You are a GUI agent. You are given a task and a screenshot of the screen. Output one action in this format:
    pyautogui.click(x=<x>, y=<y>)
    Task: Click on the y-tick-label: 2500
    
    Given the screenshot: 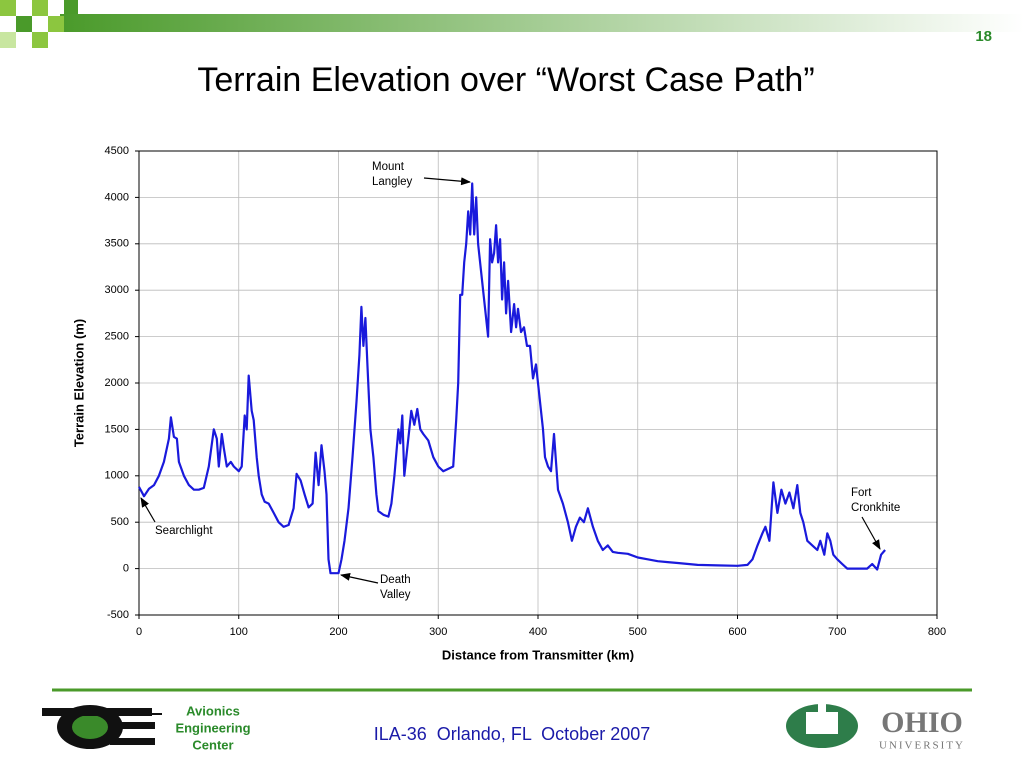 What is the action you would take?
    pyautogui.click(x=117, y=337)
    